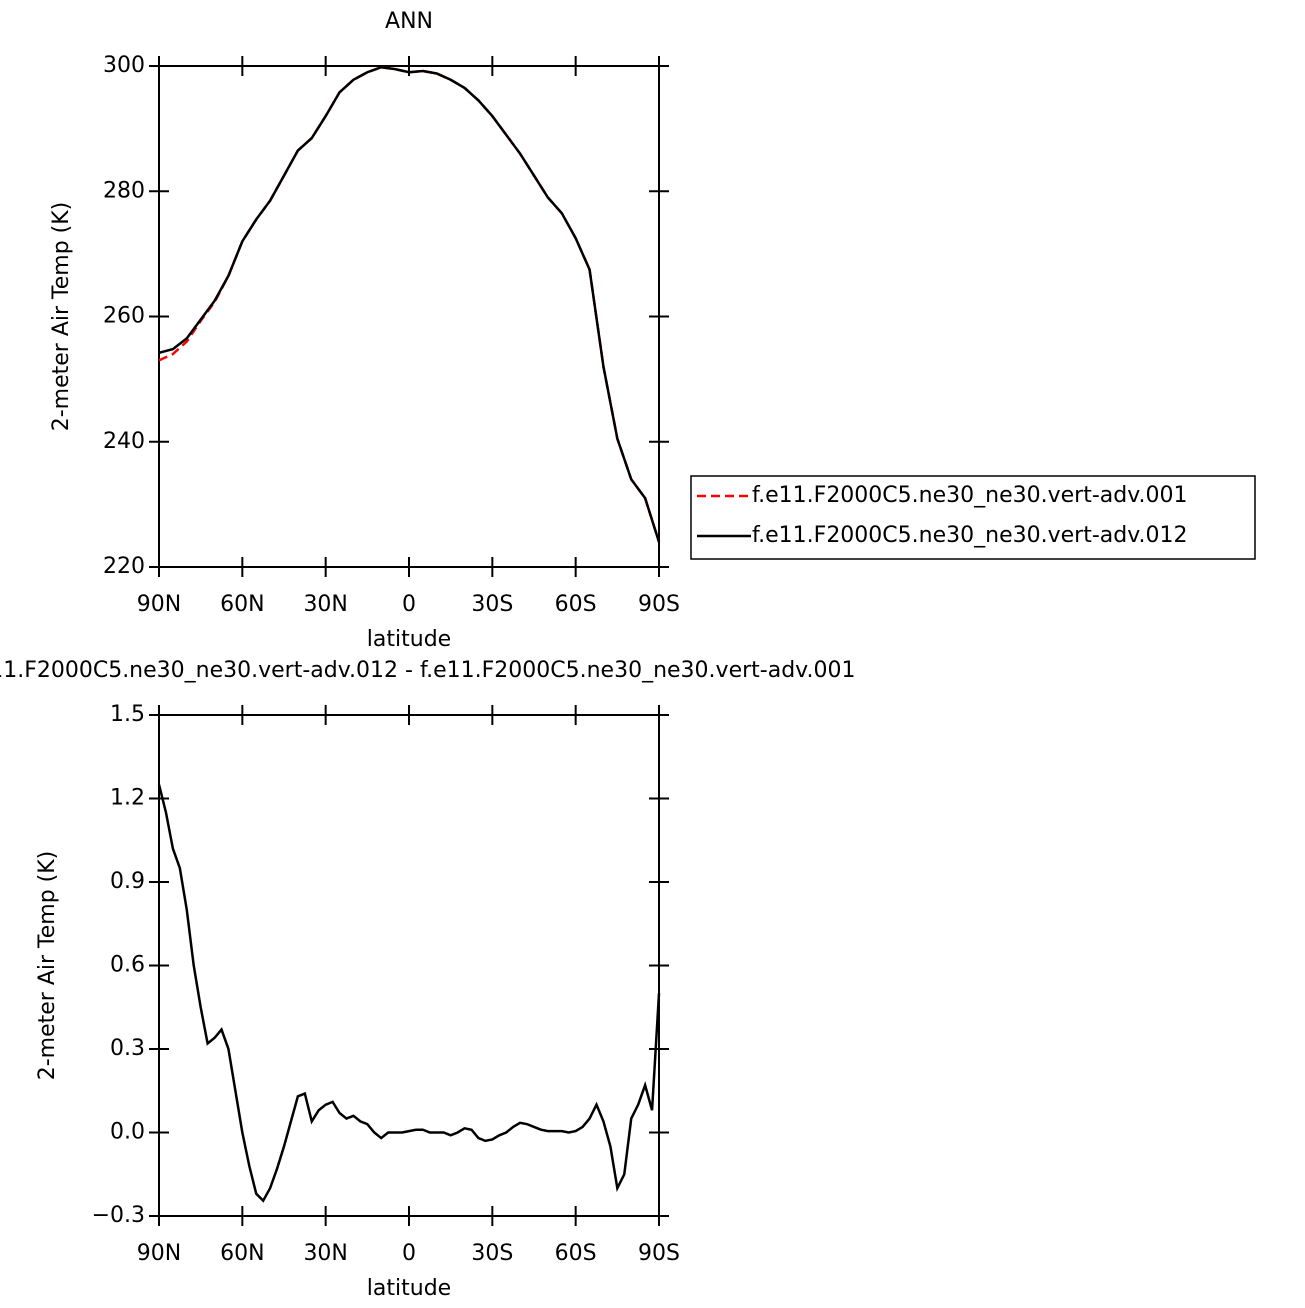 The width and height of the screenshot is (1305, 1308). What do you see at coordinates (127, 1048) in the screenshot?
I see `y-tick-label: 0.3` at bounding box center [127, 1048].